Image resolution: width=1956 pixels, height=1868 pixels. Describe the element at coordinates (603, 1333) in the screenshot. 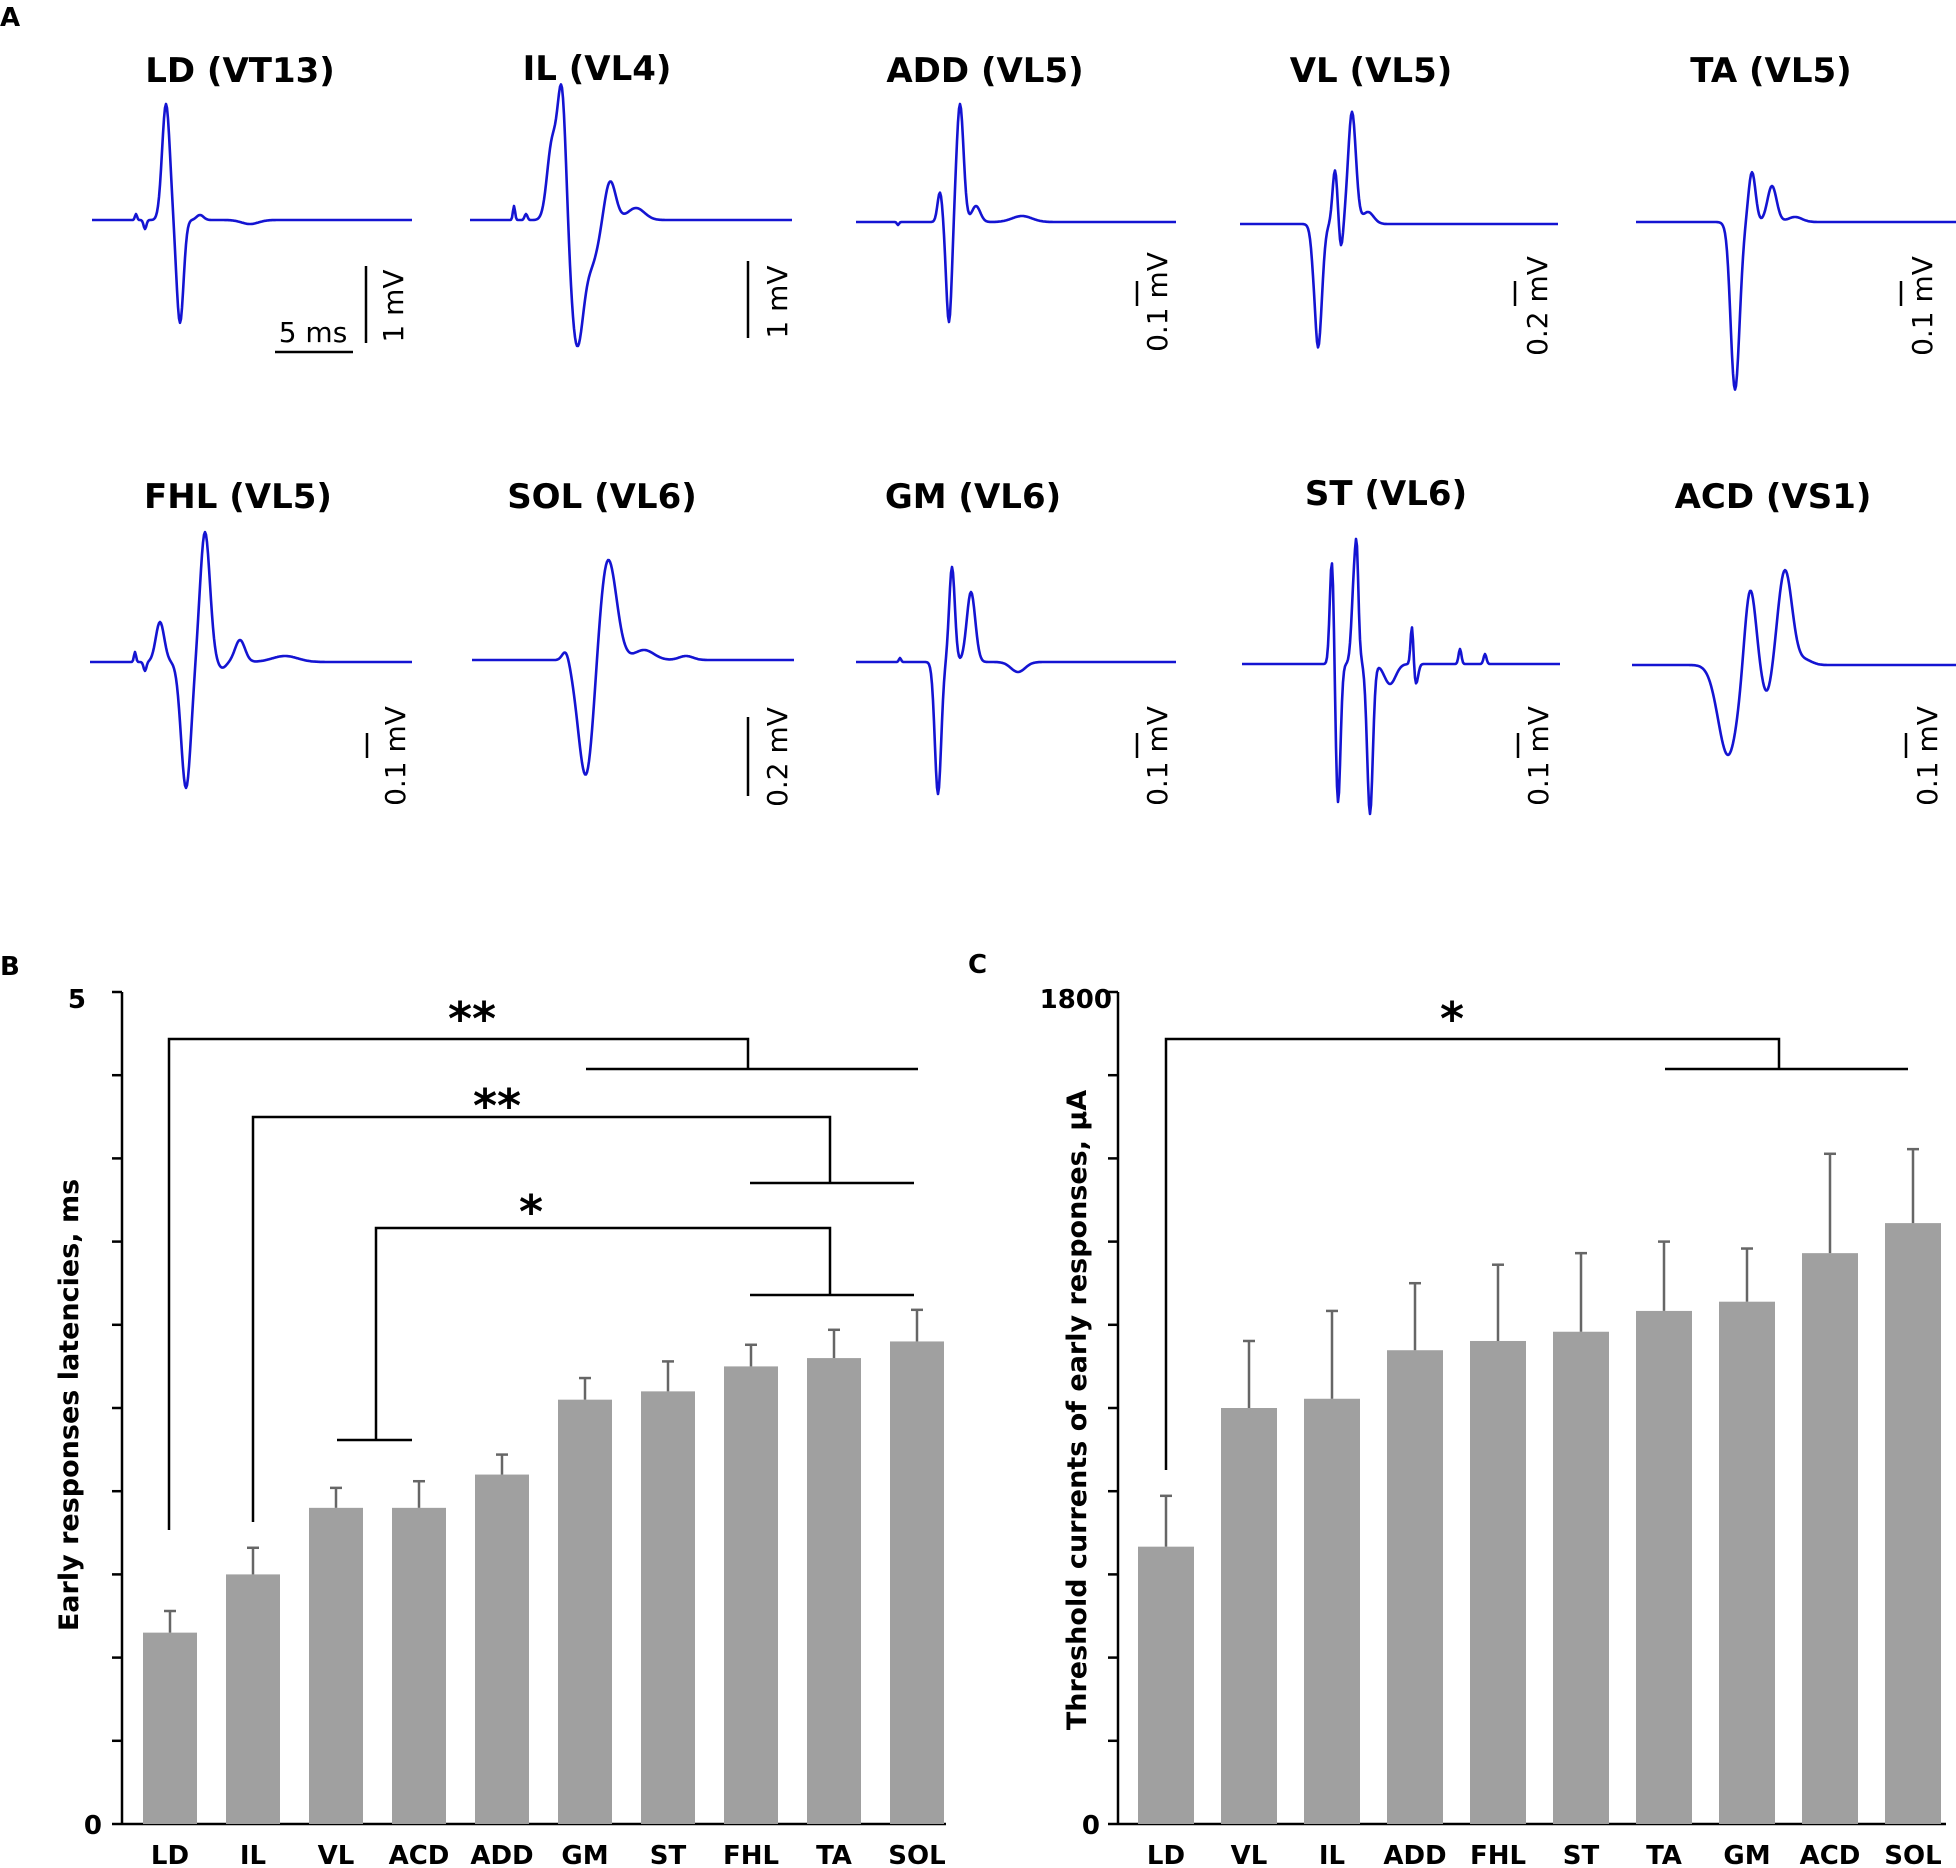

I see `bracket-vl-acd` at that location.